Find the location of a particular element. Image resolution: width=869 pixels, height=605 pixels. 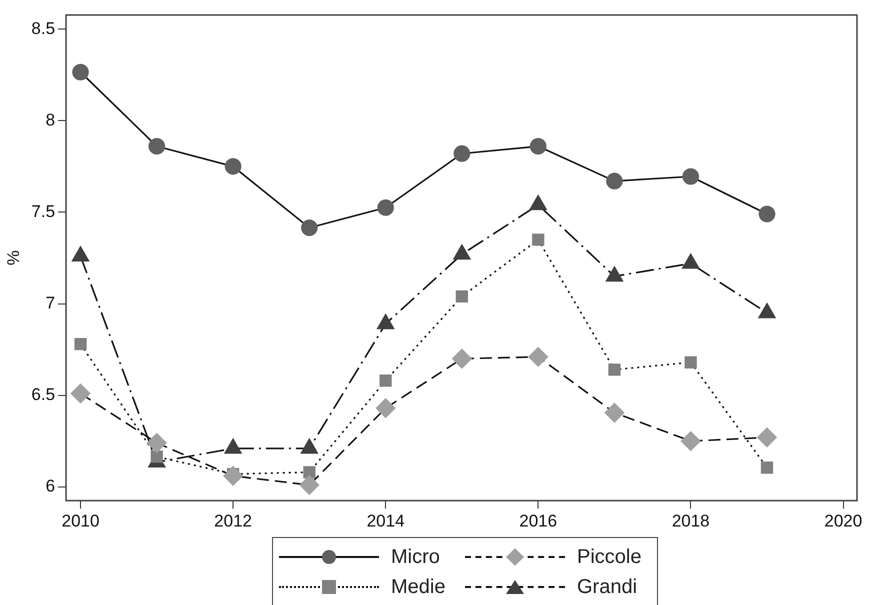

x-tick-label: 2014 is located at coordinates (385, 520).